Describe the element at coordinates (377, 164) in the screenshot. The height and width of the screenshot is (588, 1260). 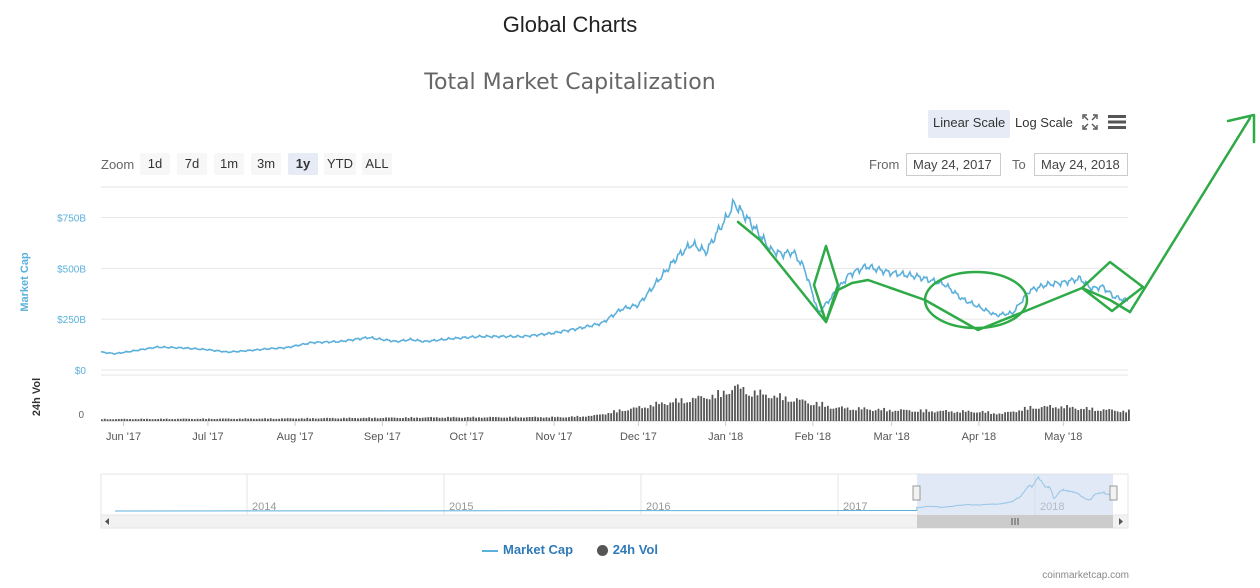
I see `zoom-all-button: ALL` at that location.